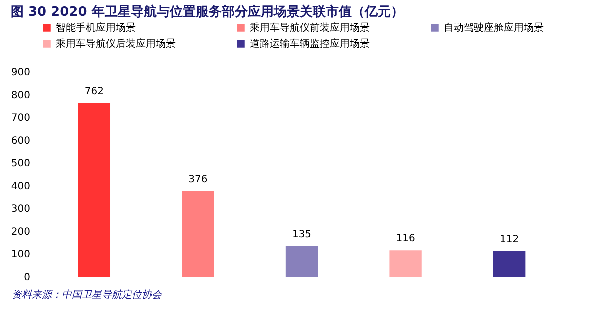 The width and height of the screenshot is (600, 335). What do you see at coordinates (20, 118) in the screenshot?
I see `y-tick-label: 700` at bounding box center [20, 118].